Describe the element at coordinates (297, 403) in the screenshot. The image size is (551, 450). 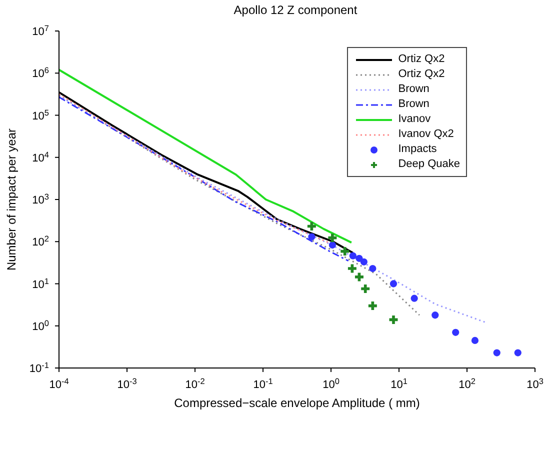
I see `x-axis-title: Compressed−scale envelope Amplitude ( mm)` at that location.